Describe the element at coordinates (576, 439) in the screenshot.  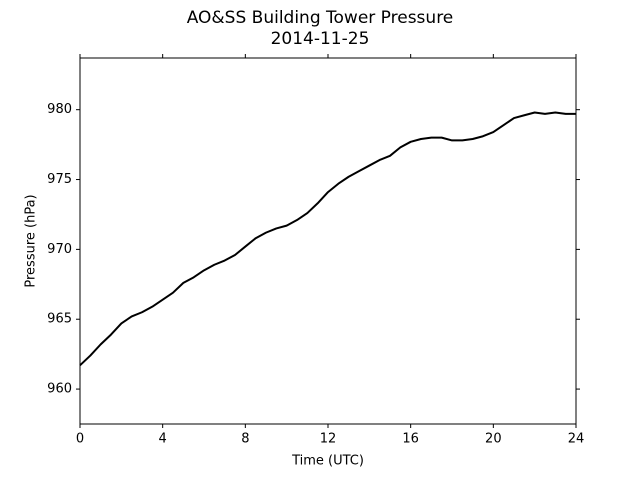
I see `x-tick-label: 24` at that location.